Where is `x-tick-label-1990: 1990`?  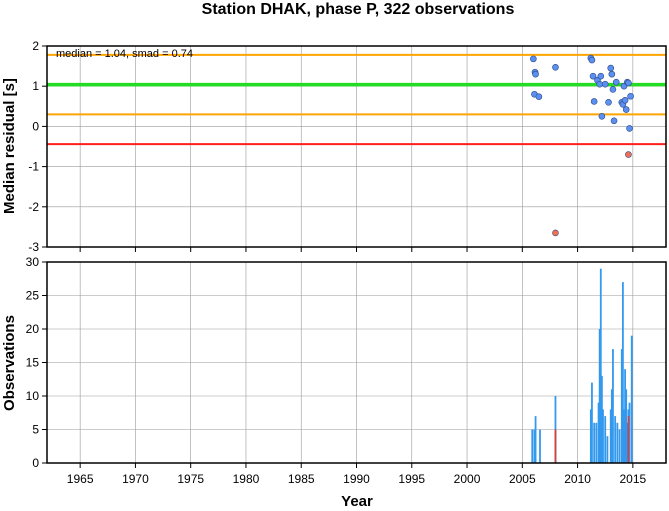 x-tick-label-1990: 1990 is located at coordinates (356, 479).